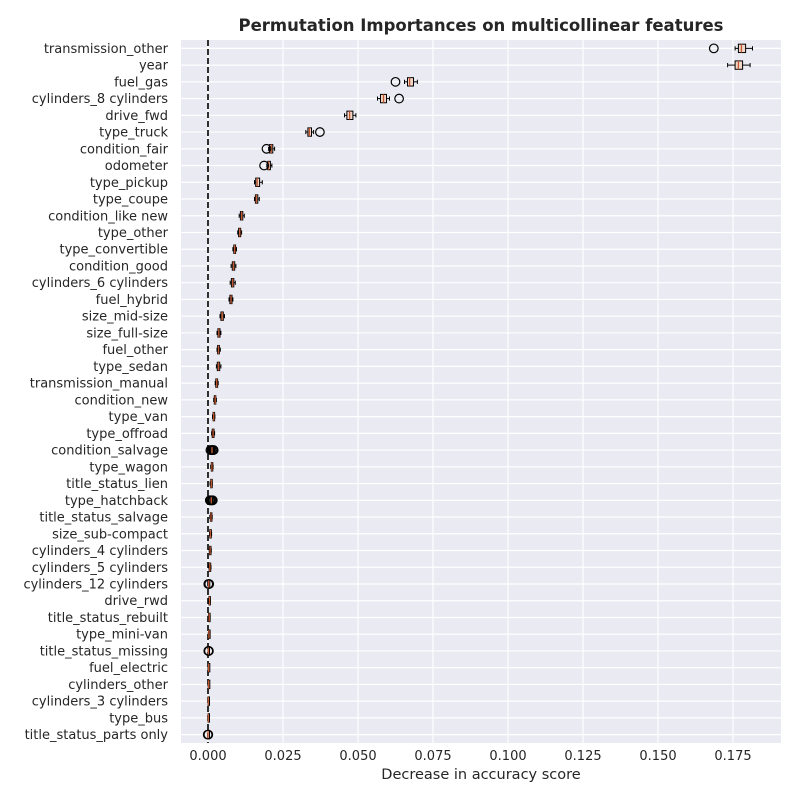 Image resolution: width=800 pixels, height=800 pixels. Describe the element at coordinates (210, 550) in the screenshot. I see `box-cylinders-4-cylinders` at that location.